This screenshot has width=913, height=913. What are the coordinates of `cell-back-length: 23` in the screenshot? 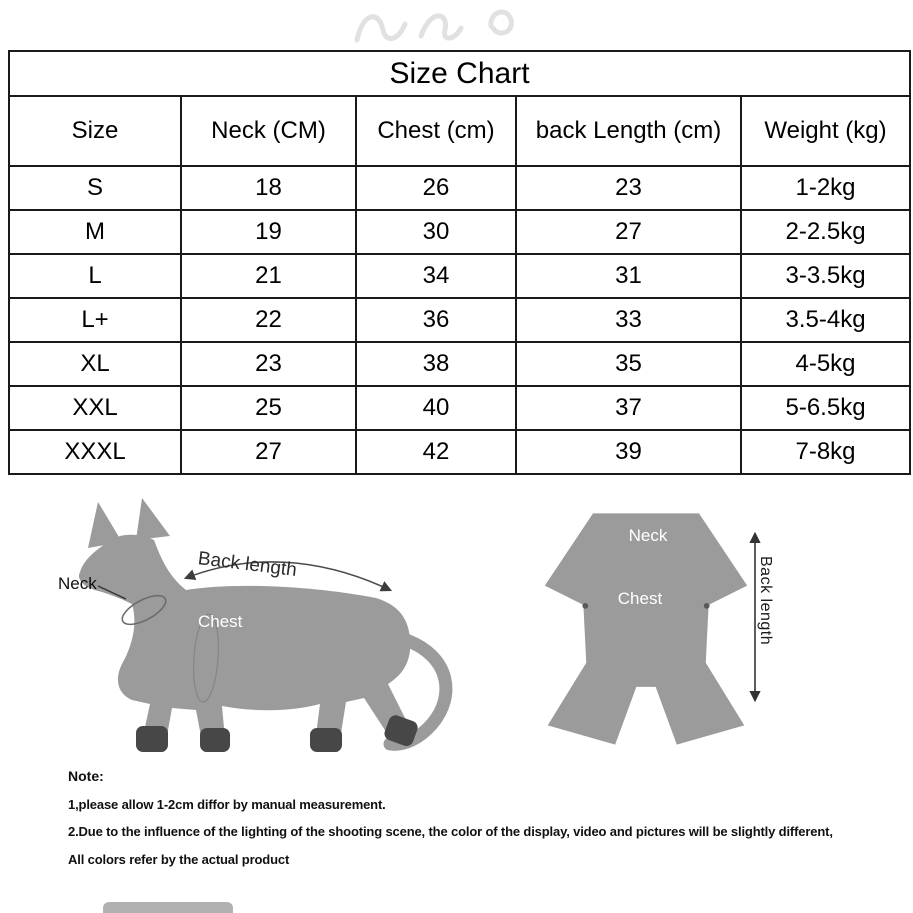 It's located at (628, 188).